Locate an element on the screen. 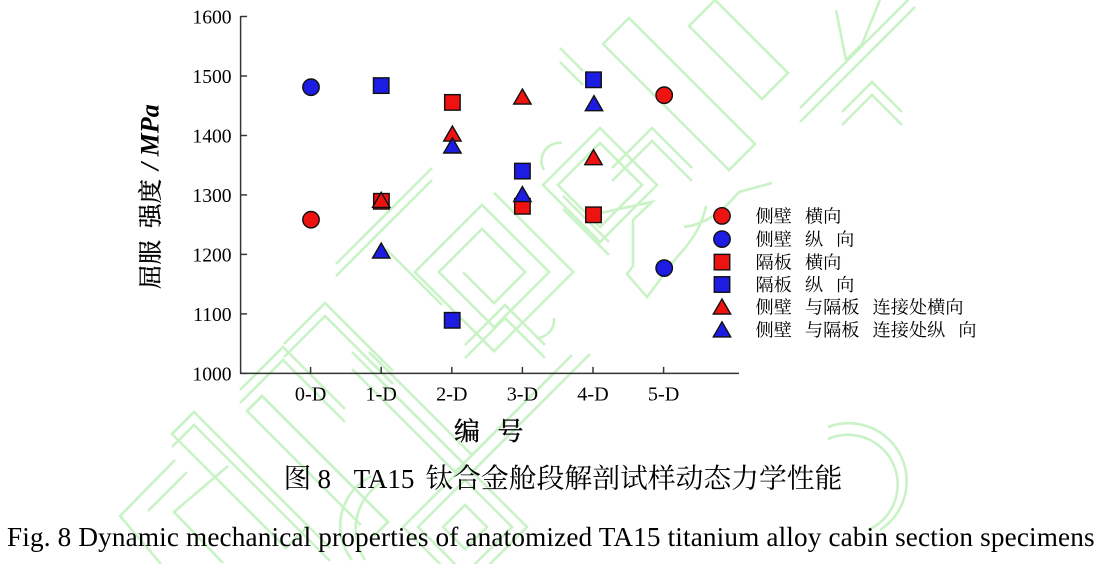 This screenshot has height=564, width=1120. svg-text: 1500 is located at coordinates (211, 77).